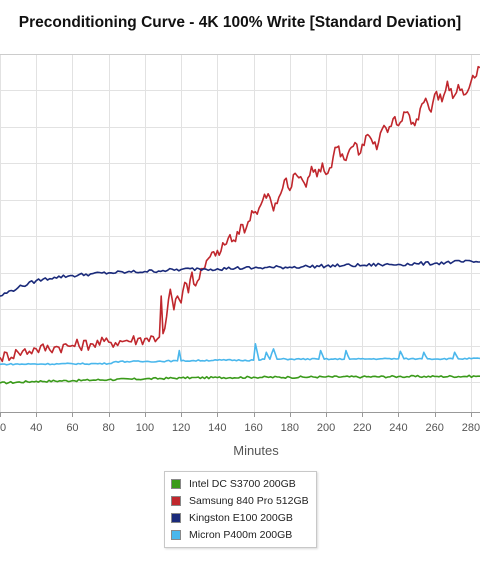  Describe the element at coordinates (109, 428) in the screenshot. I see `x-tick-label-80: 80` at that location.